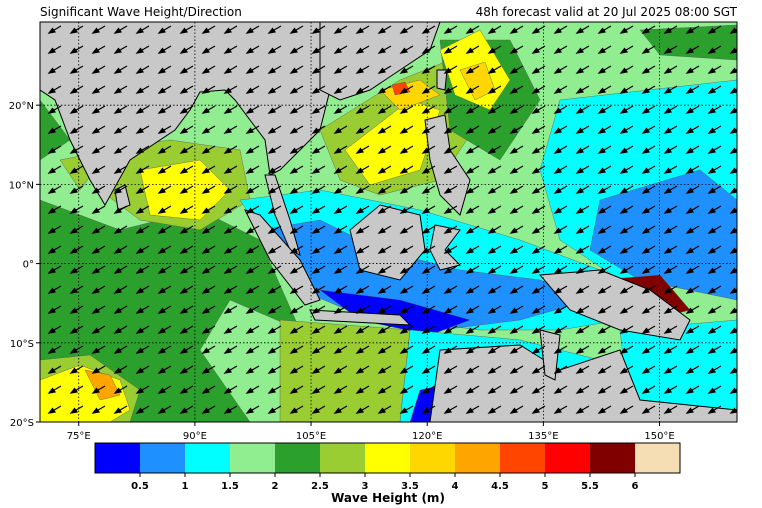 The width and height of the screenshot is (762, 508). What do you see at coordinates (195, 436) in the screenshot?
I see `x-tick-label: 90°E` at bounding box center [195, 436].